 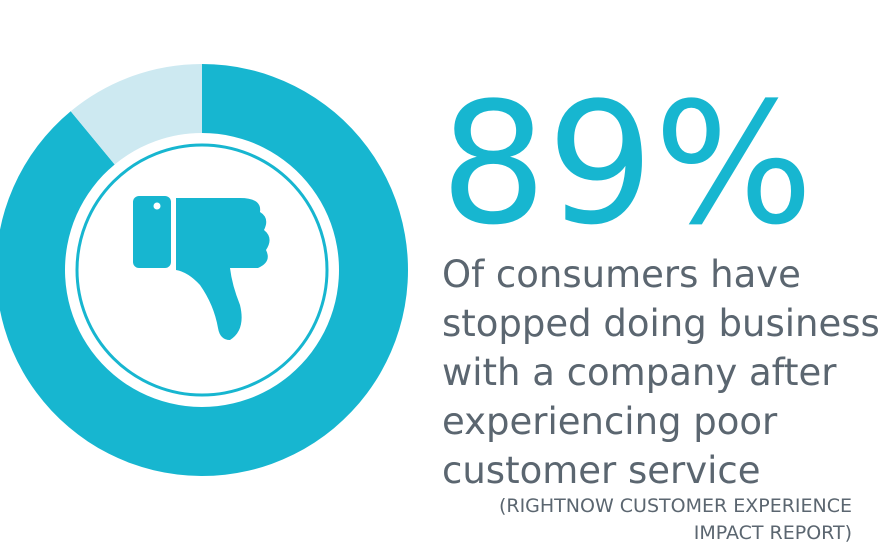 What do you see at coordinates (626, 164) in the screenshot?
I see `headline-stat: 89%` at bounding box center [626, 164].